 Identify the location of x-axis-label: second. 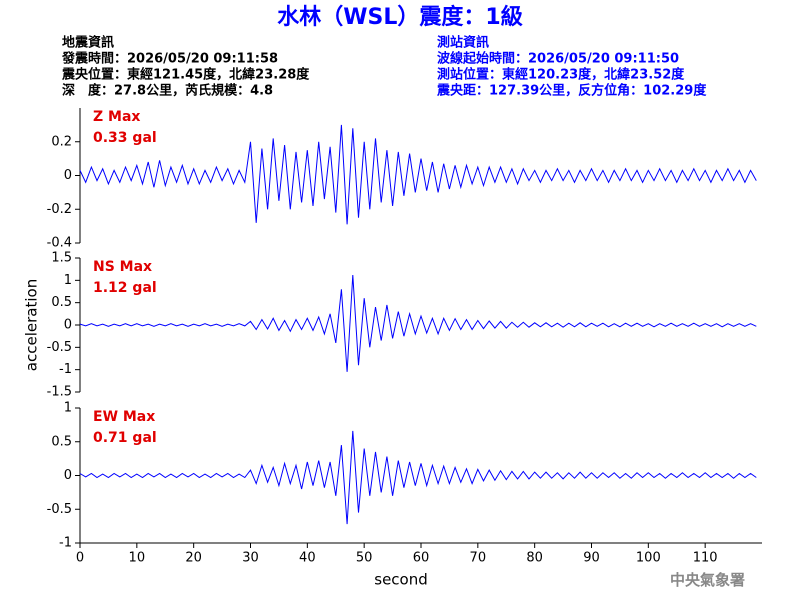
(401, 580).